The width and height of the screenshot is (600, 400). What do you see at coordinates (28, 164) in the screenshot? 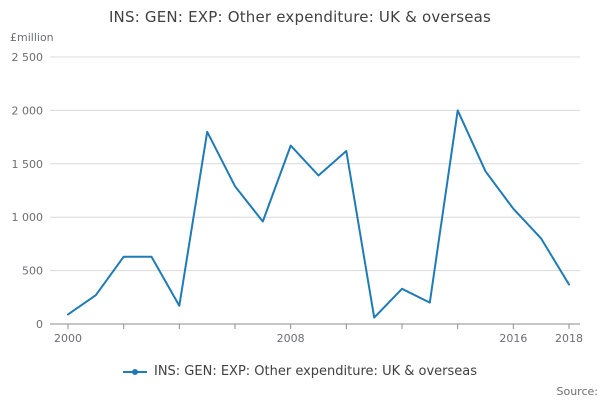
I see `y-tick-label: 1 500` at bounding box center [28, 164].